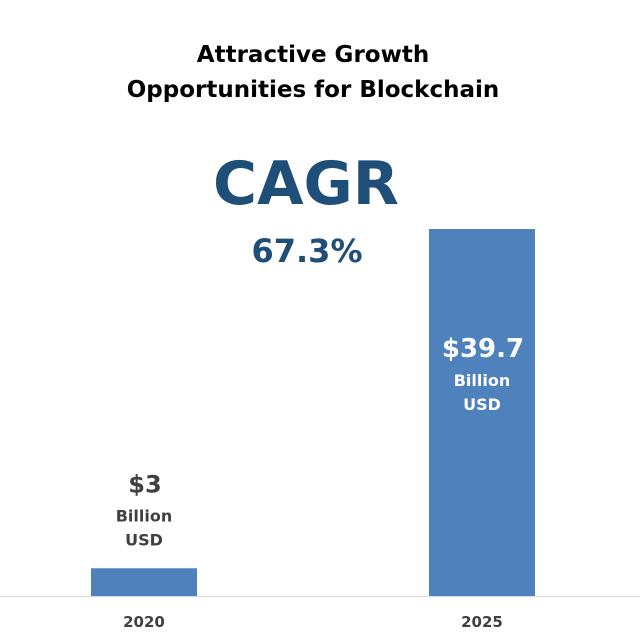 The width and height of the screenshot is (640, 633). I want to click on chart-title-line-2: Opportunities for Blockchain, so click(313, 90).